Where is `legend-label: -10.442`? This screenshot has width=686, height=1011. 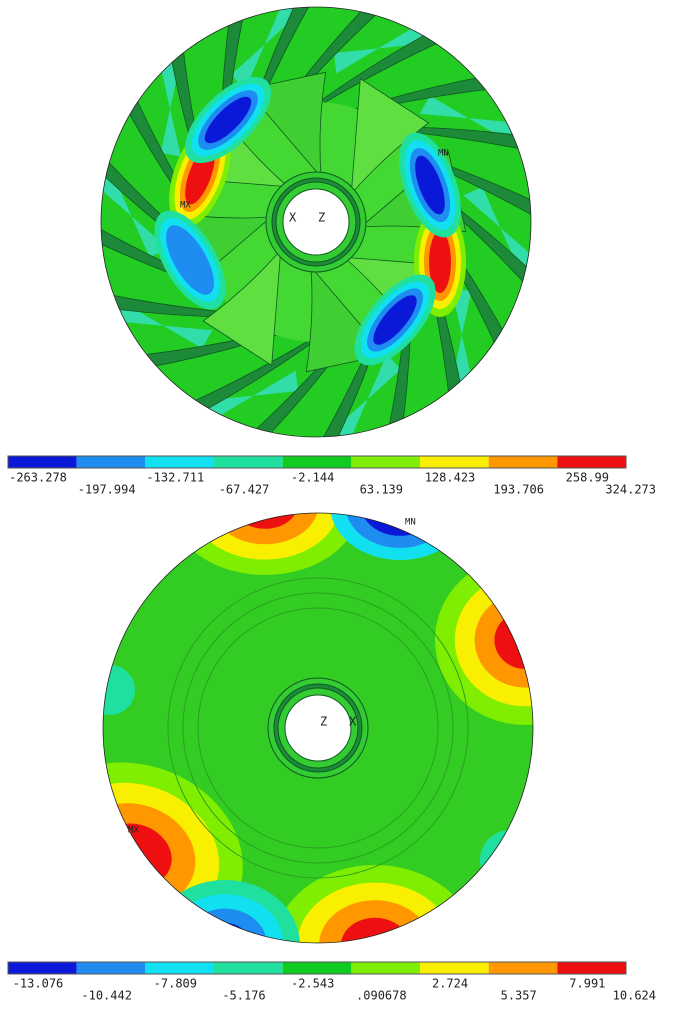 legend-label: -10.442 is located at coordinates (106, 996).